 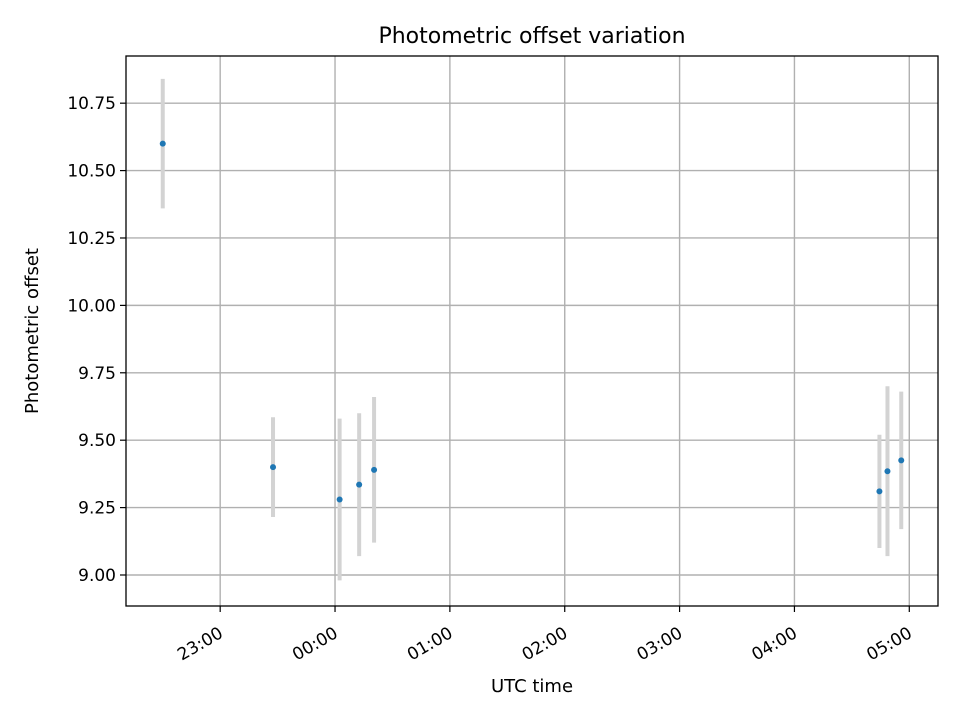 I want to click on y-axis-label: Photometric offset, so click(x=32, y=331).